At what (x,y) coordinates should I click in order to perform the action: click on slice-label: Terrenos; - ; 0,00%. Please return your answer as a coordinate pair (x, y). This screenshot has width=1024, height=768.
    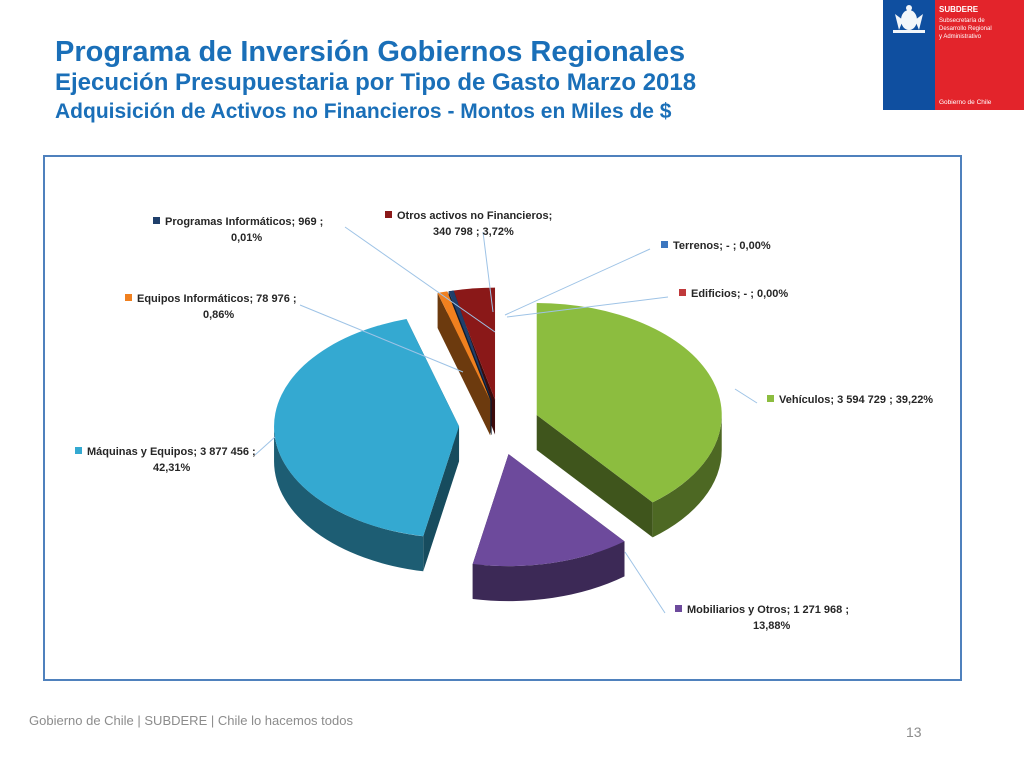
    Looking at the image, I should click on (722, 246).